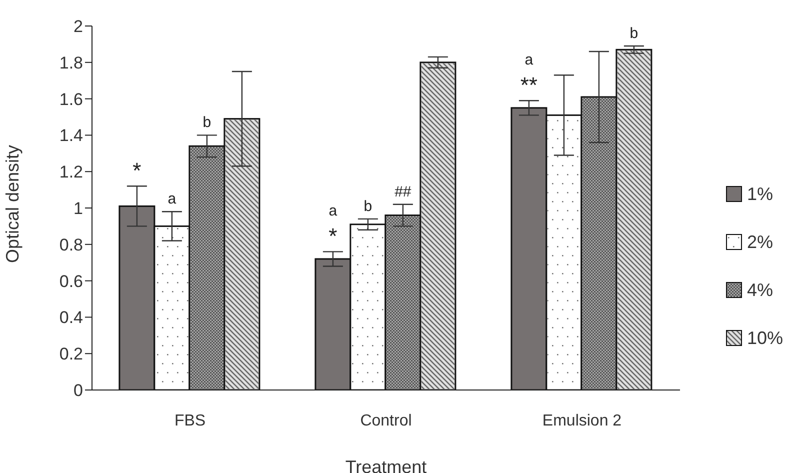  Describe the element at coordinates (71, 244) in the screenshot. I see `y-tick-label: 0.8` at that location.